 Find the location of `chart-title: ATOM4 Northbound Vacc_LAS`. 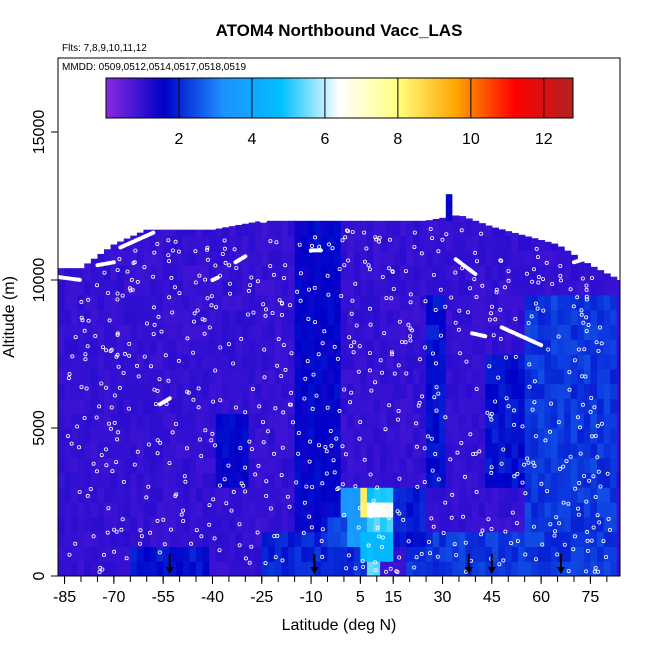

chart-title: ATOM4 Northbound Vacc_LAS is located at coordinates (339, 30).